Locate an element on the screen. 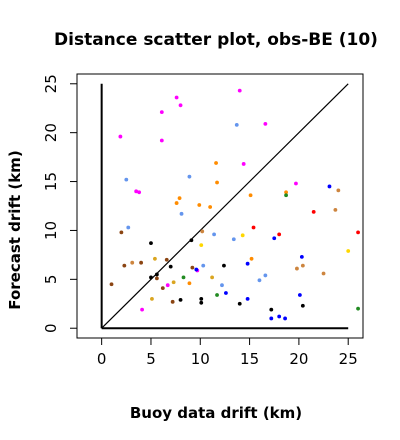 This screenshot has width=400, height=440. y-axis-label: Forecast drift (km) is located at coordinates (15, 229).